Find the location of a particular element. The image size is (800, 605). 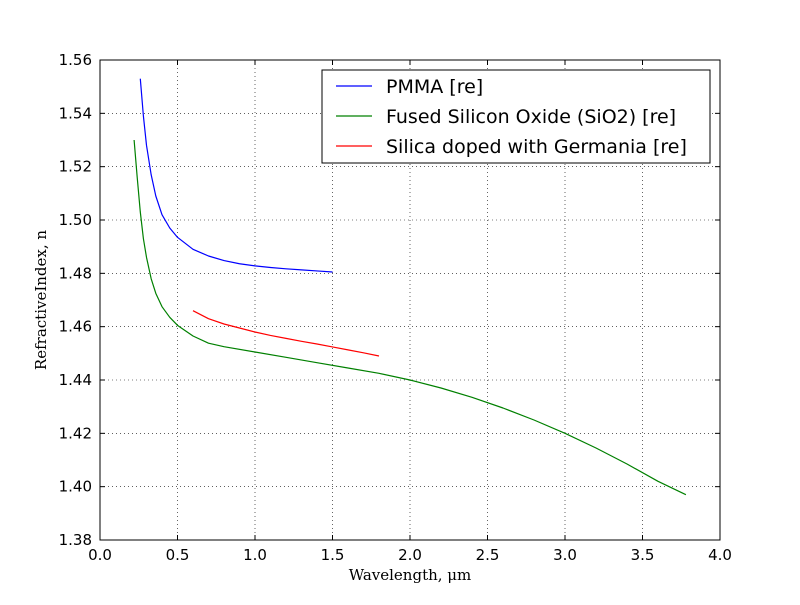

x-tick-label: 3.0 is located at coordinates (565, 555).